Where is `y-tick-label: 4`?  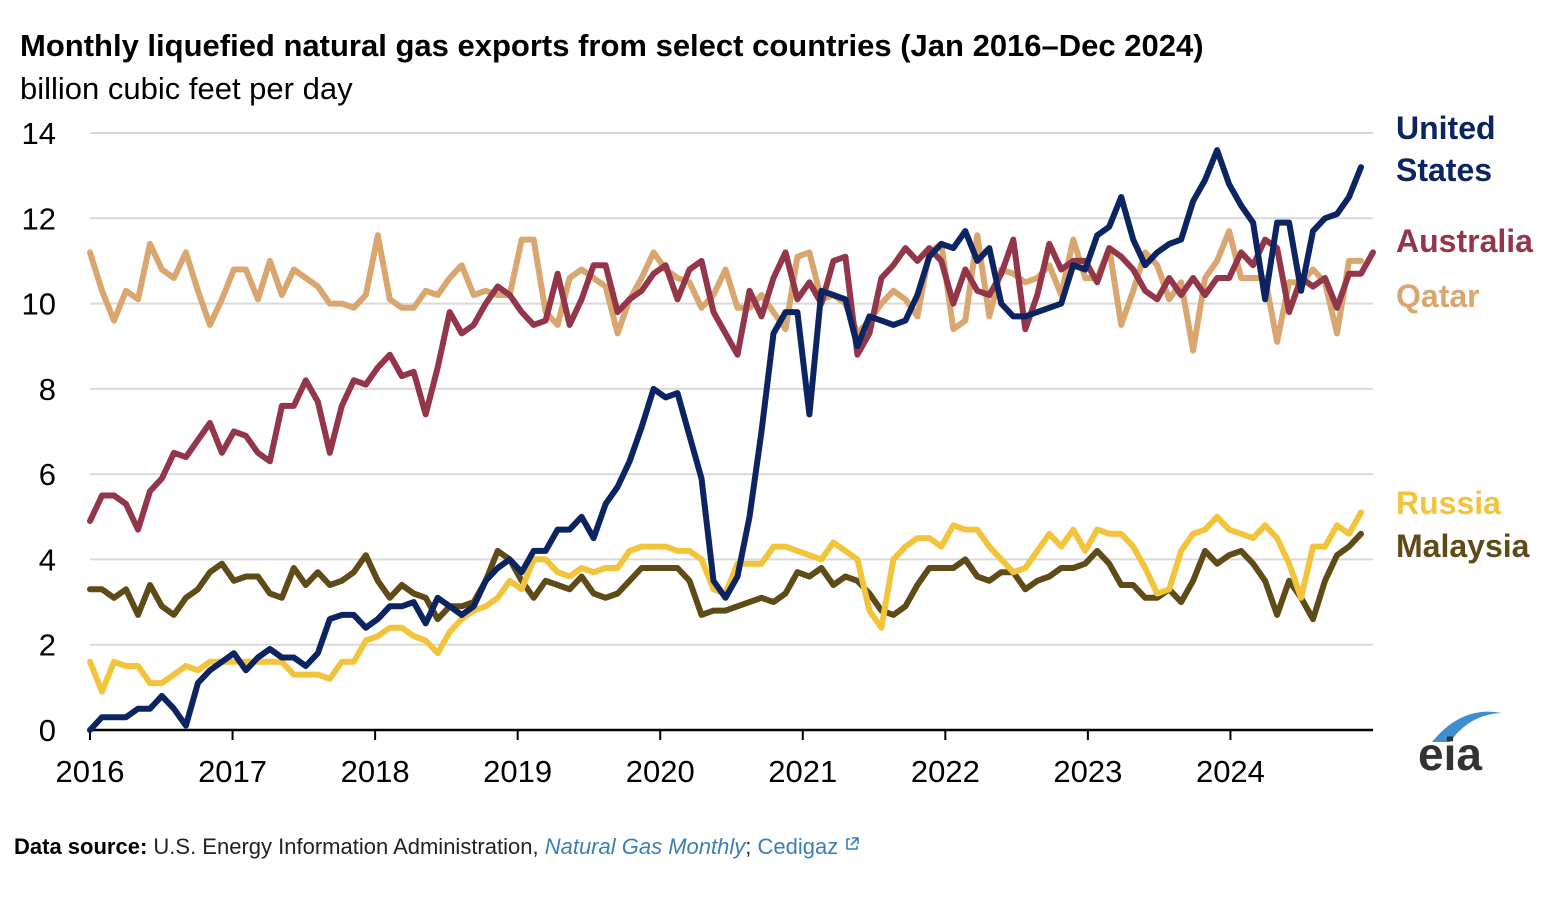 y-tick-label: 4 is located at coordinates (47, 559).